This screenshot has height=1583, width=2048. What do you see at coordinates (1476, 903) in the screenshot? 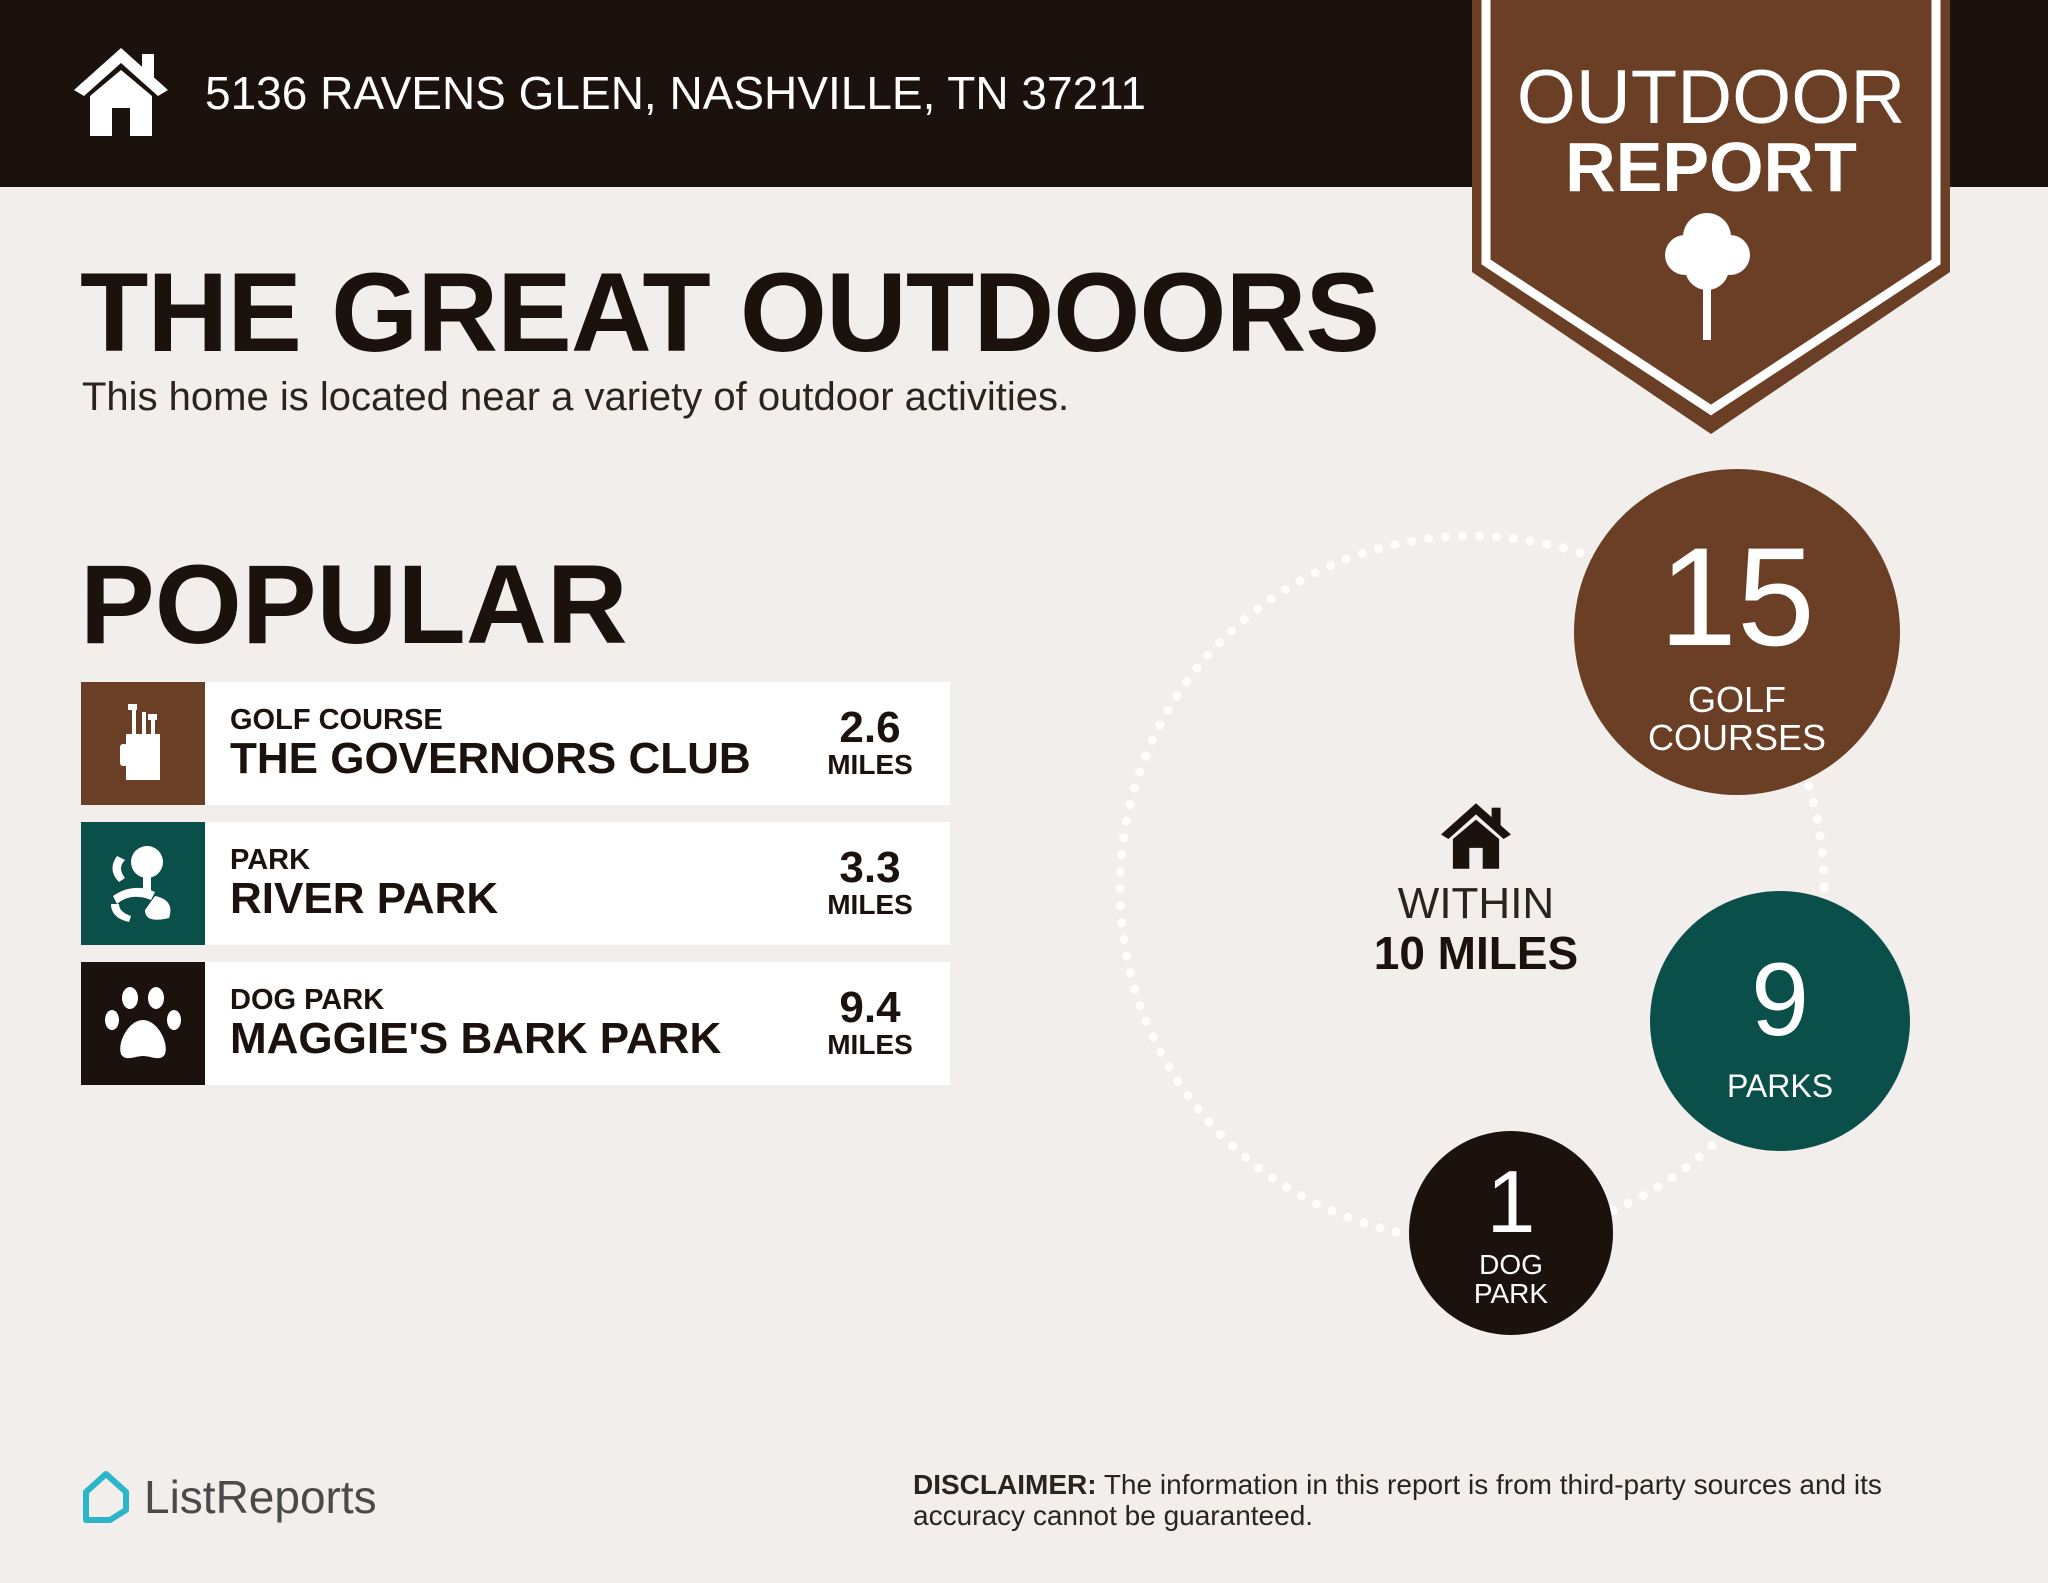
I see `radius-line1: WITHIN` at bounding box center [1476, 903].